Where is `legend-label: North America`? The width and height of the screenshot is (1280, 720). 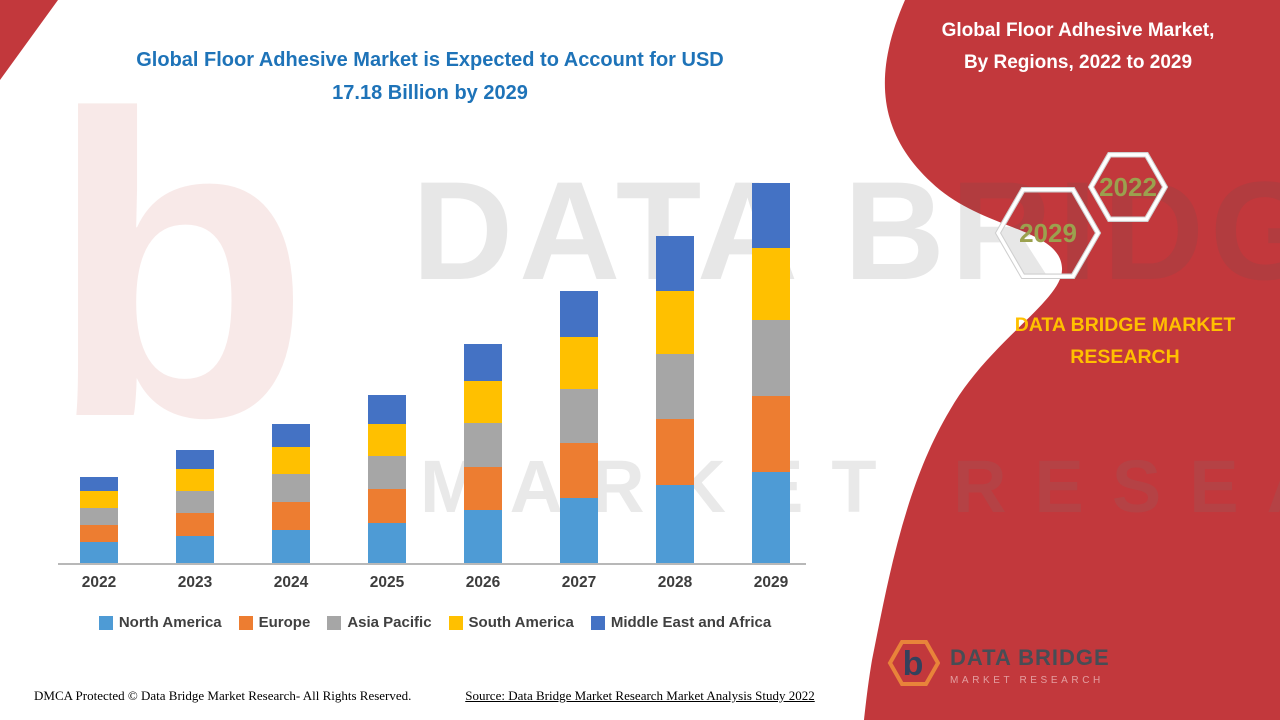
legend-label: North America is located at coordinates (170, 622).